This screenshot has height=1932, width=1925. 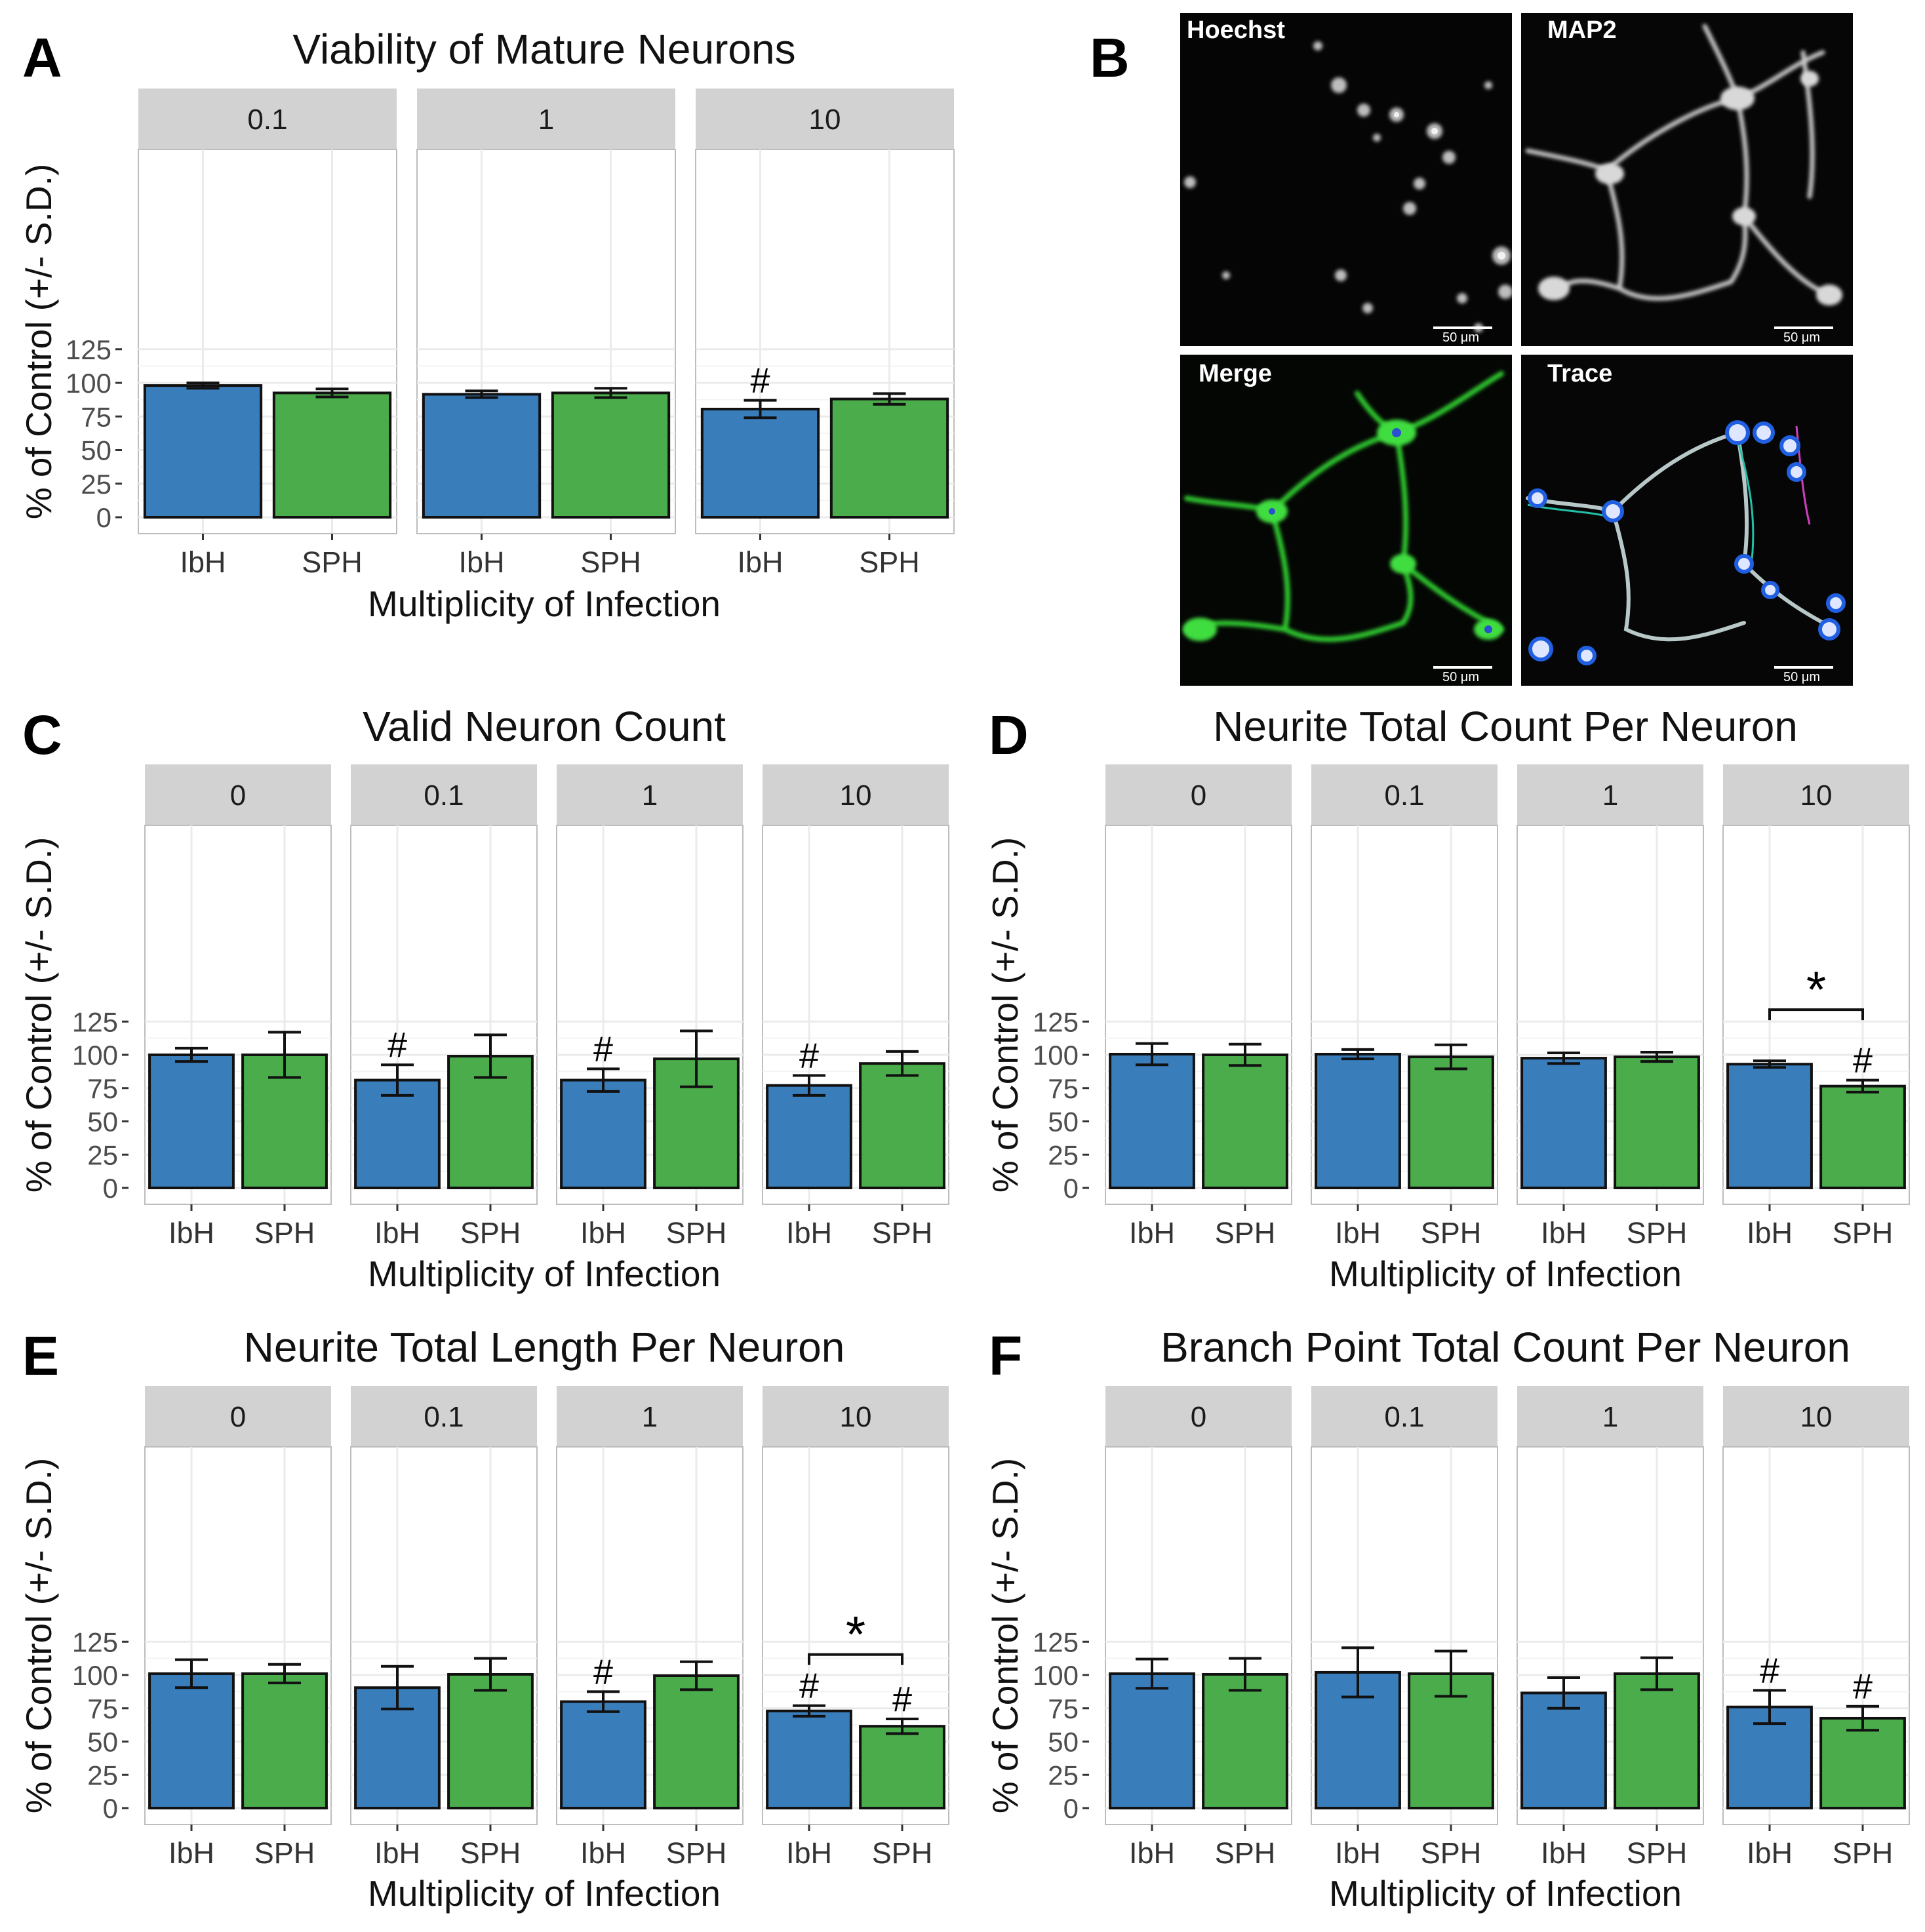 What do you see at coordinates (1505, 726) in the screenshot?
I see `chart-title: Neurite Total Count Per Neuron` at bounding box center [1505, 726].